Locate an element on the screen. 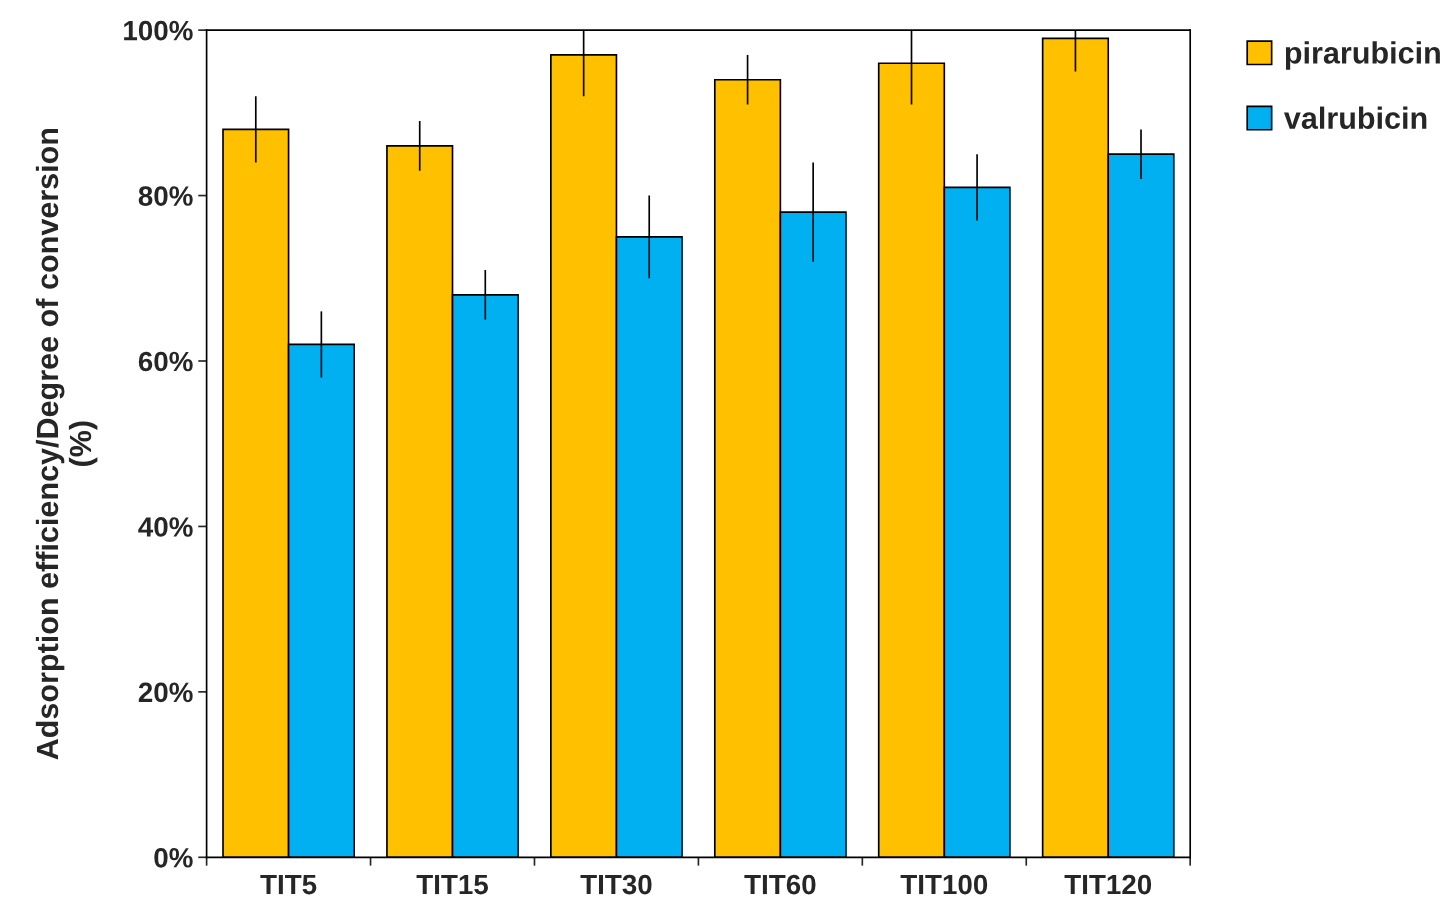 The image size is (1455, 913). y-tick-label: 40% is located at coordinates (165, 527).